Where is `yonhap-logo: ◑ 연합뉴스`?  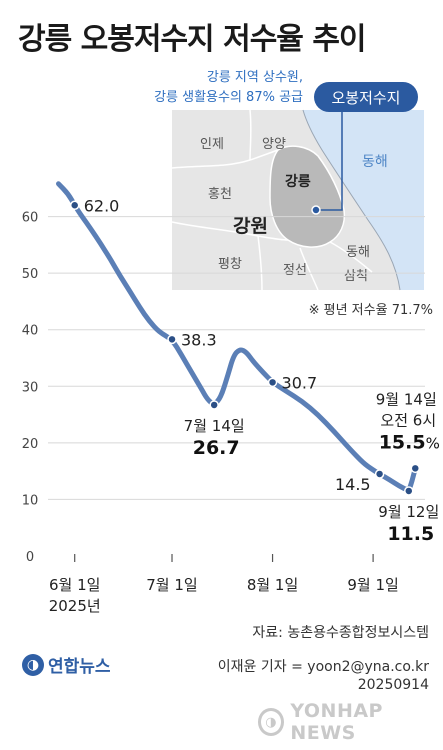
yonhap-logo: ◑ 연합뉴스 is located at coordinates (66, 664).